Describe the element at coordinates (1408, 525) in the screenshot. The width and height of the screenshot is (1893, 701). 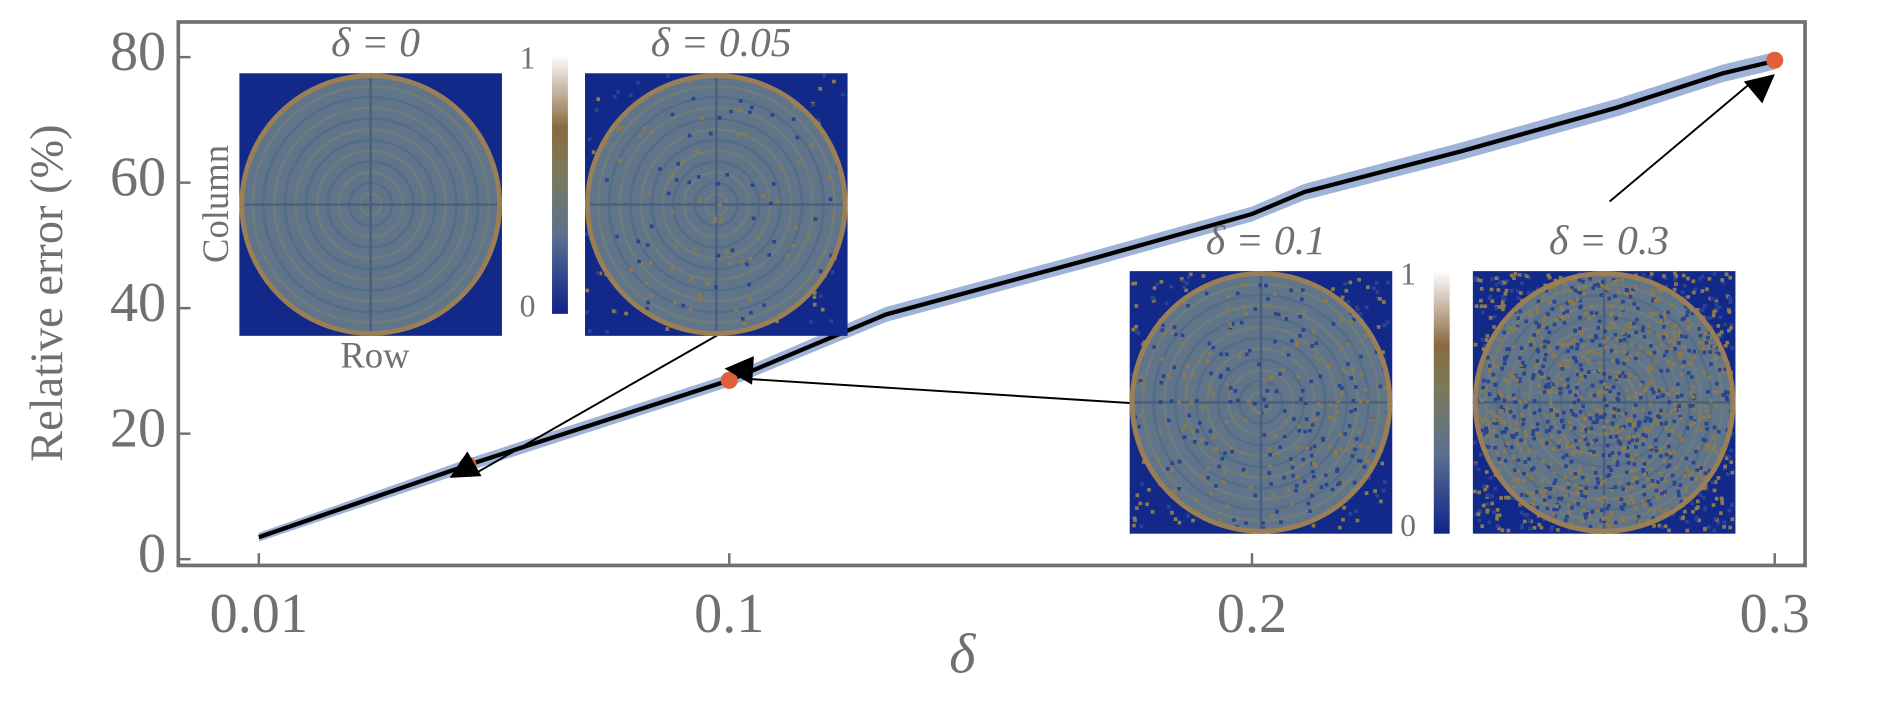
I see `colorbar-tick-label: 0` at that location.